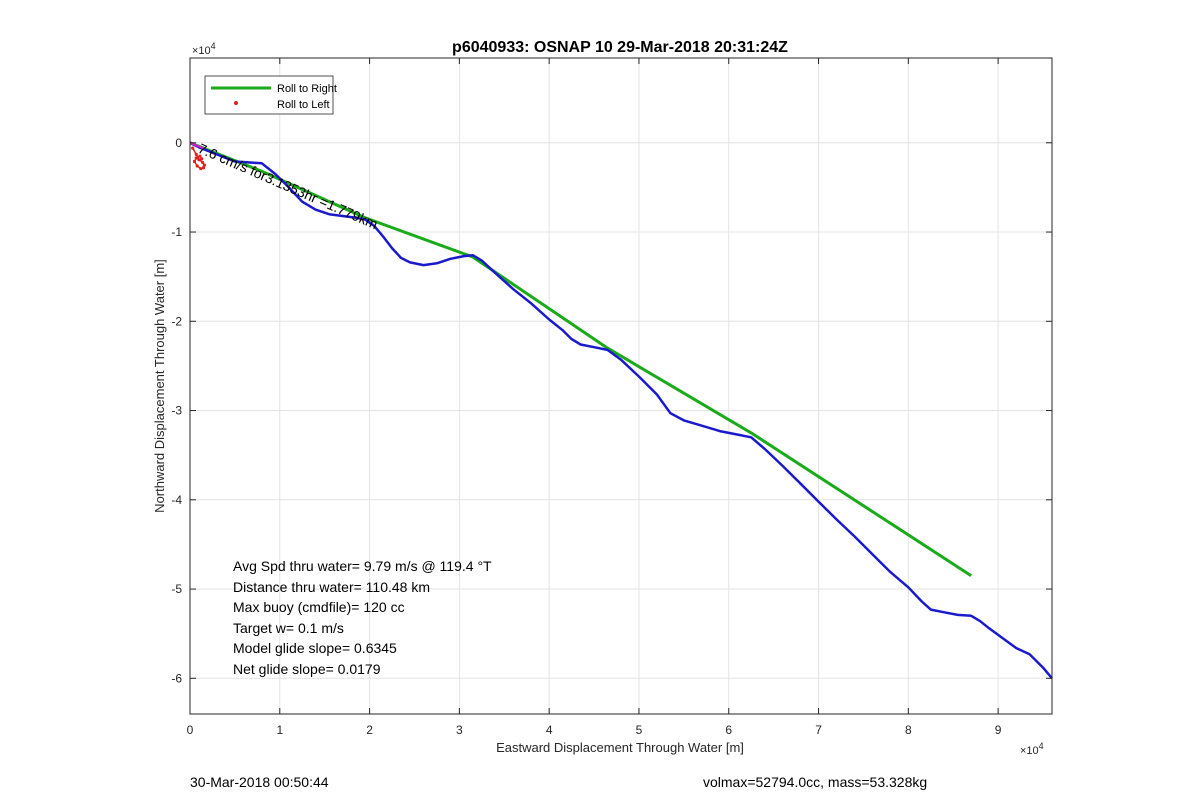  What do you see at coordinates (315, 648) in the screenshot?
I see `stats-model-glide-slope: Model glide slope= 0.6345` at bounding box center [315, 648].